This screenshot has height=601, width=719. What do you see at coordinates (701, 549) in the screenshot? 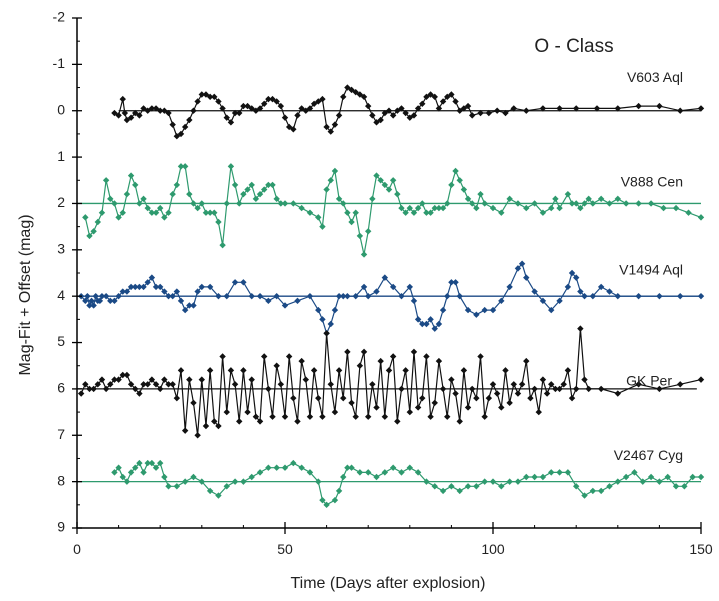
I see `x-tick-label: 150` at bounding box center [701, 549].